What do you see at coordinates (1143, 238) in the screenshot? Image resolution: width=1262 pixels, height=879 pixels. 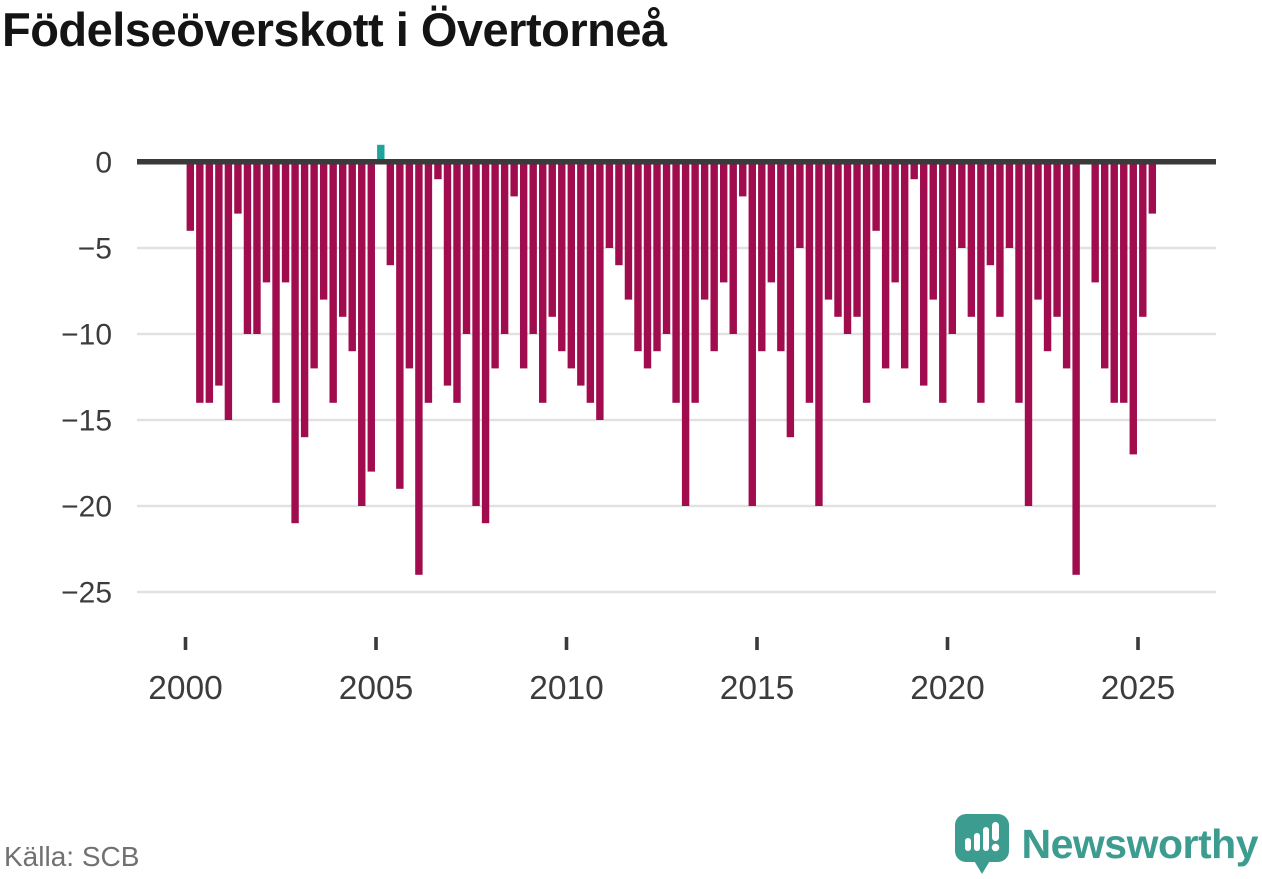 I see `bar-2025 Q1` at bounding box center [1143, 238].